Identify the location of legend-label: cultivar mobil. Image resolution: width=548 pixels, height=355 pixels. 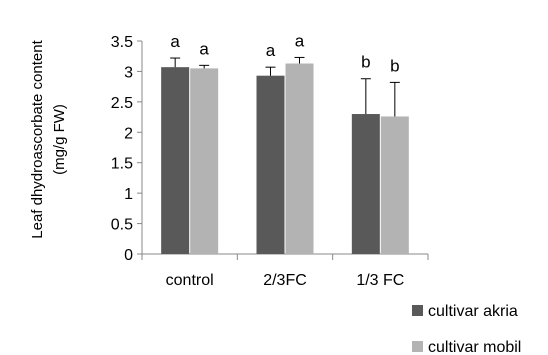
(474, 347).